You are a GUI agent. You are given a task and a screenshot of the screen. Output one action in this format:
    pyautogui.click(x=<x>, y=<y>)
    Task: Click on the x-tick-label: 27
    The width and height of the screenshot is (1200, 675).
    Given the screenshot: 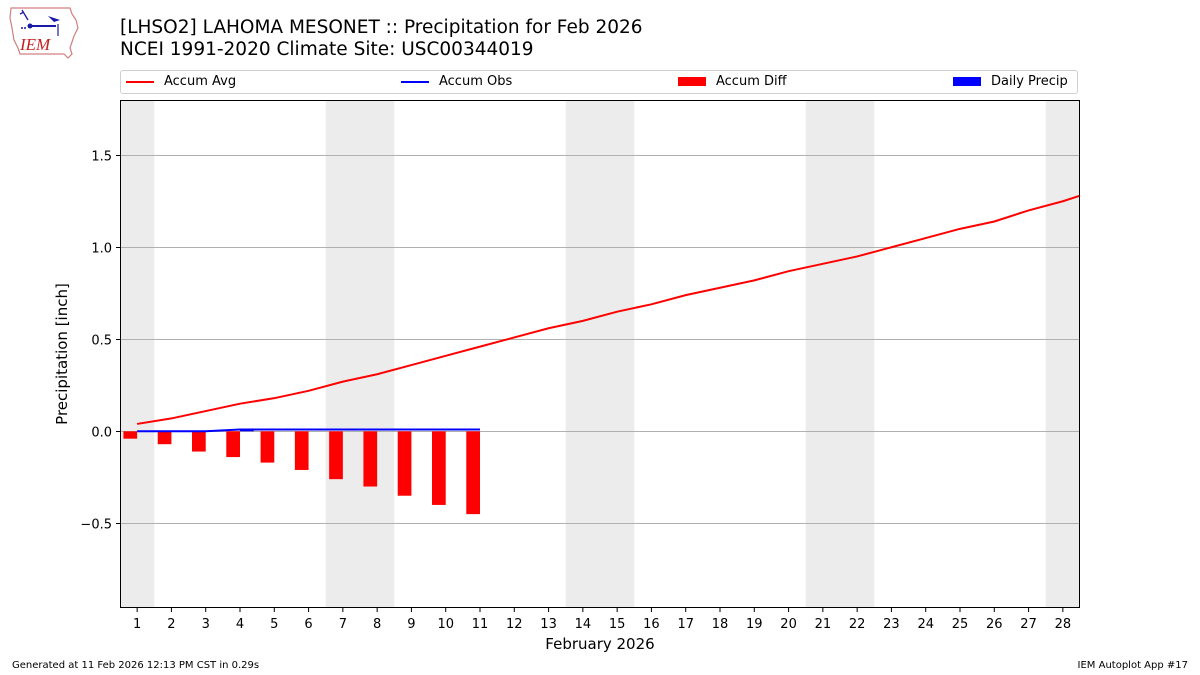 What is the action you would take?
    pyautogui.click(x=1028, y=624)
    